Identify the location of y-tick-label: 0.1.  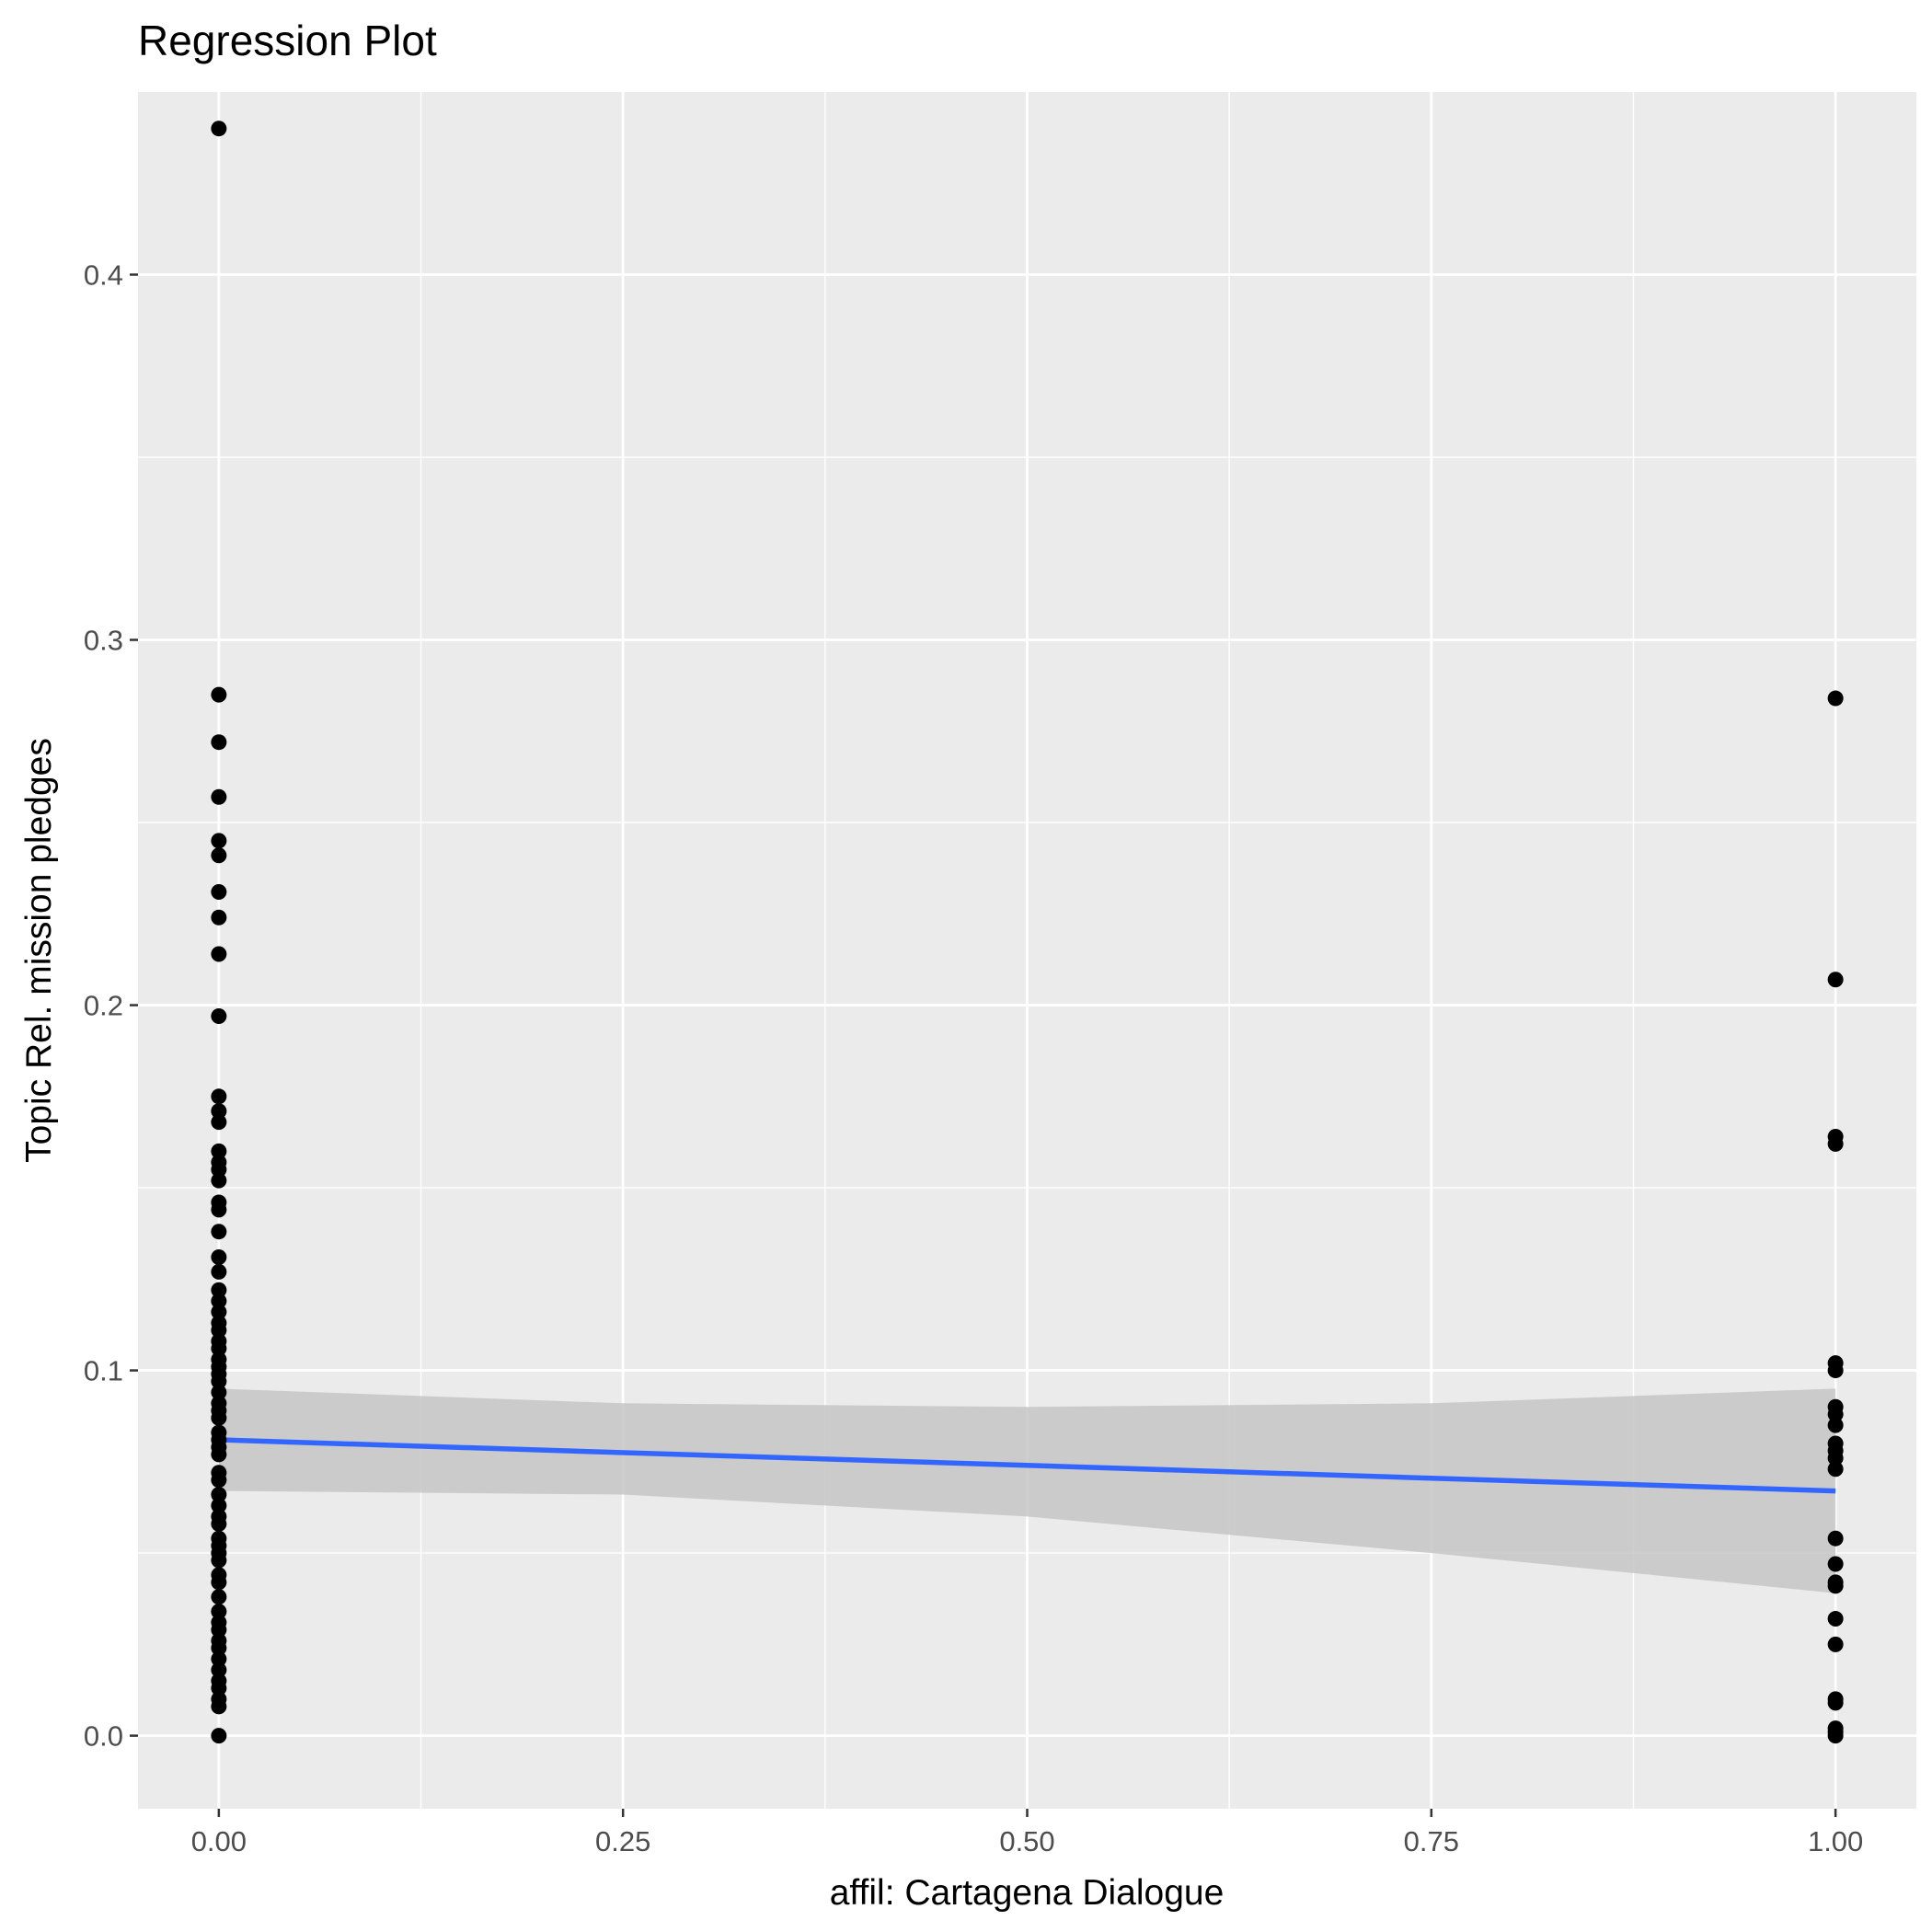
(103, 1371).